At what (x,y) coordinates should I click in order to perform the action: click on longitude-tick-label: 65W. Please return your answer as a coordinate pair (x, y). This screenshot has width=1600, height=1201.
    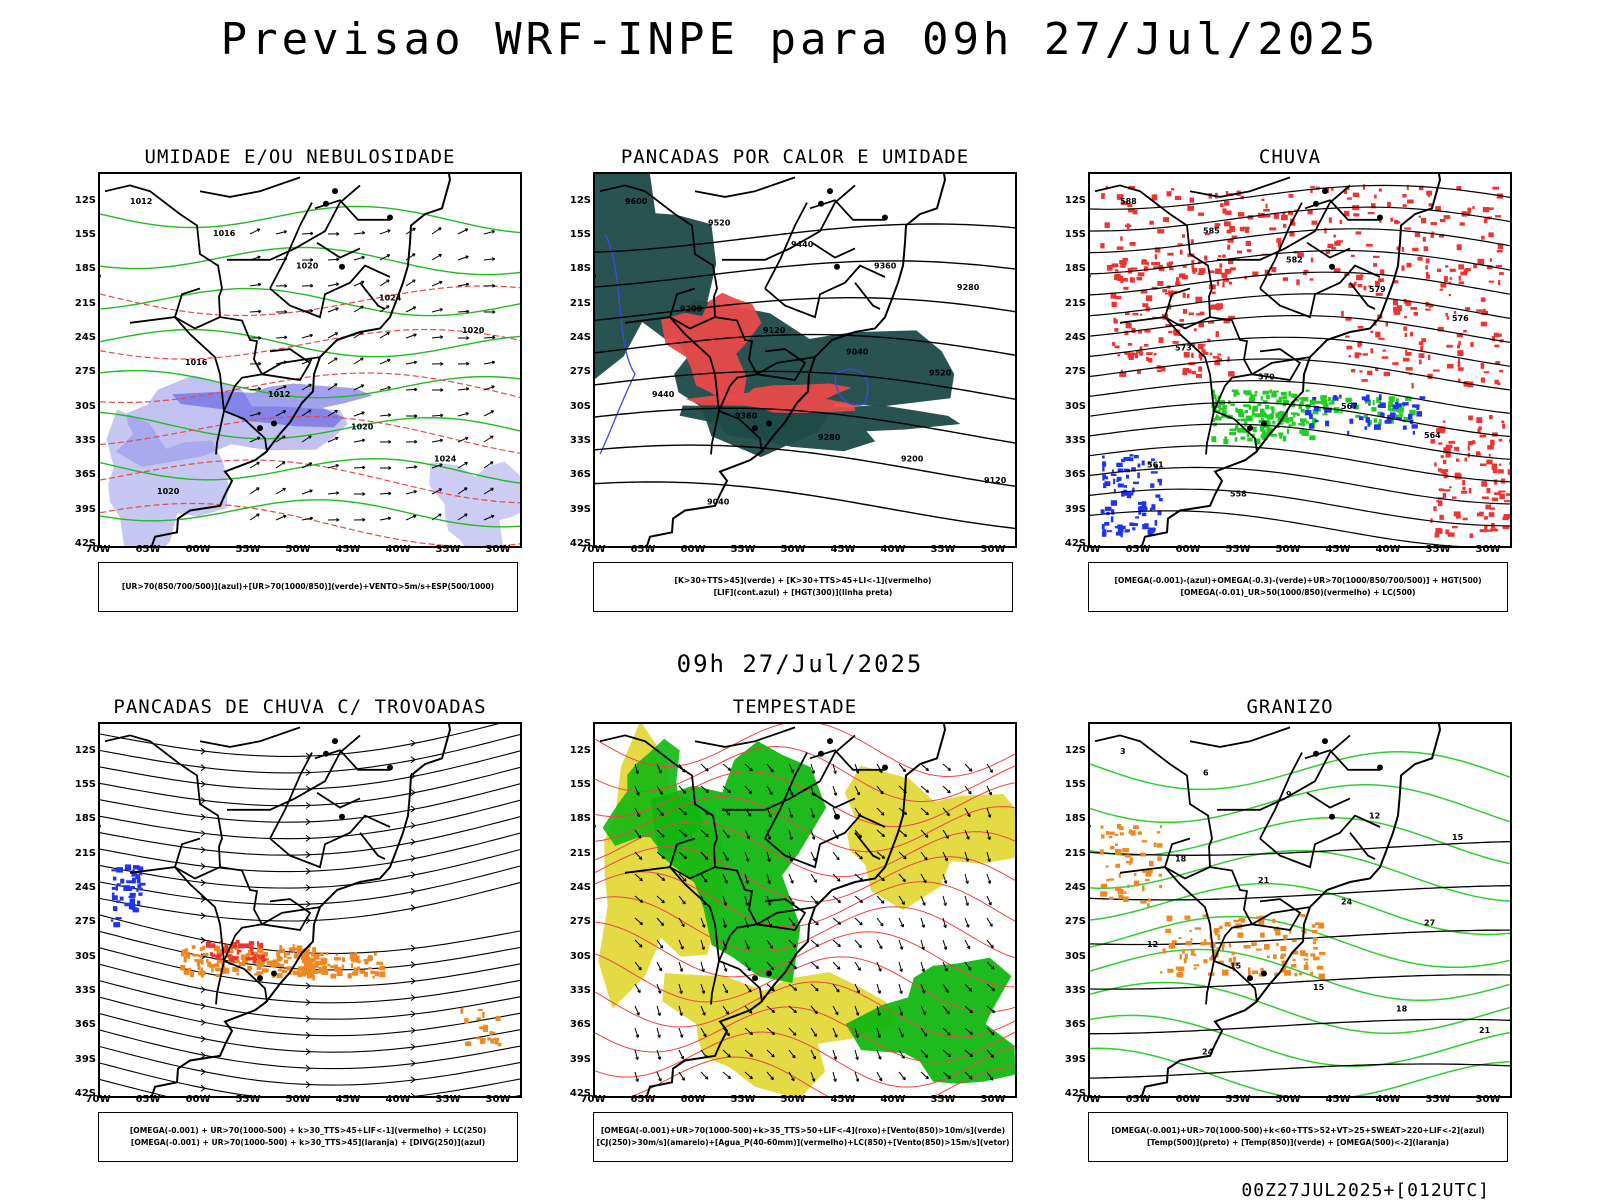
    Looking at the image, I should click on (643, 549).